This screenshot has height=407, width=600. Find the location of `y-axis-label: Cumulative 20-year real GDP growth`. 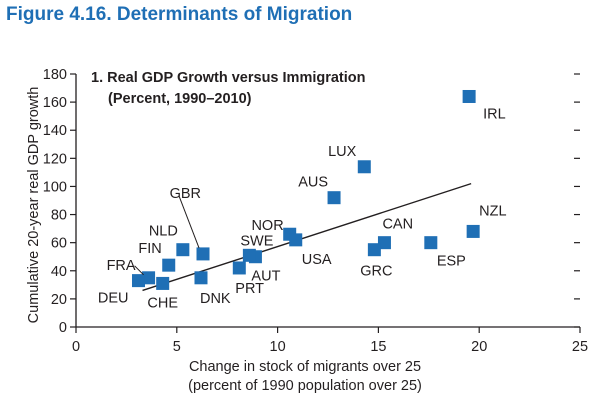

y-axis-label: Cumulative 20-year real GDP growth is located at coordinates (34, 205).